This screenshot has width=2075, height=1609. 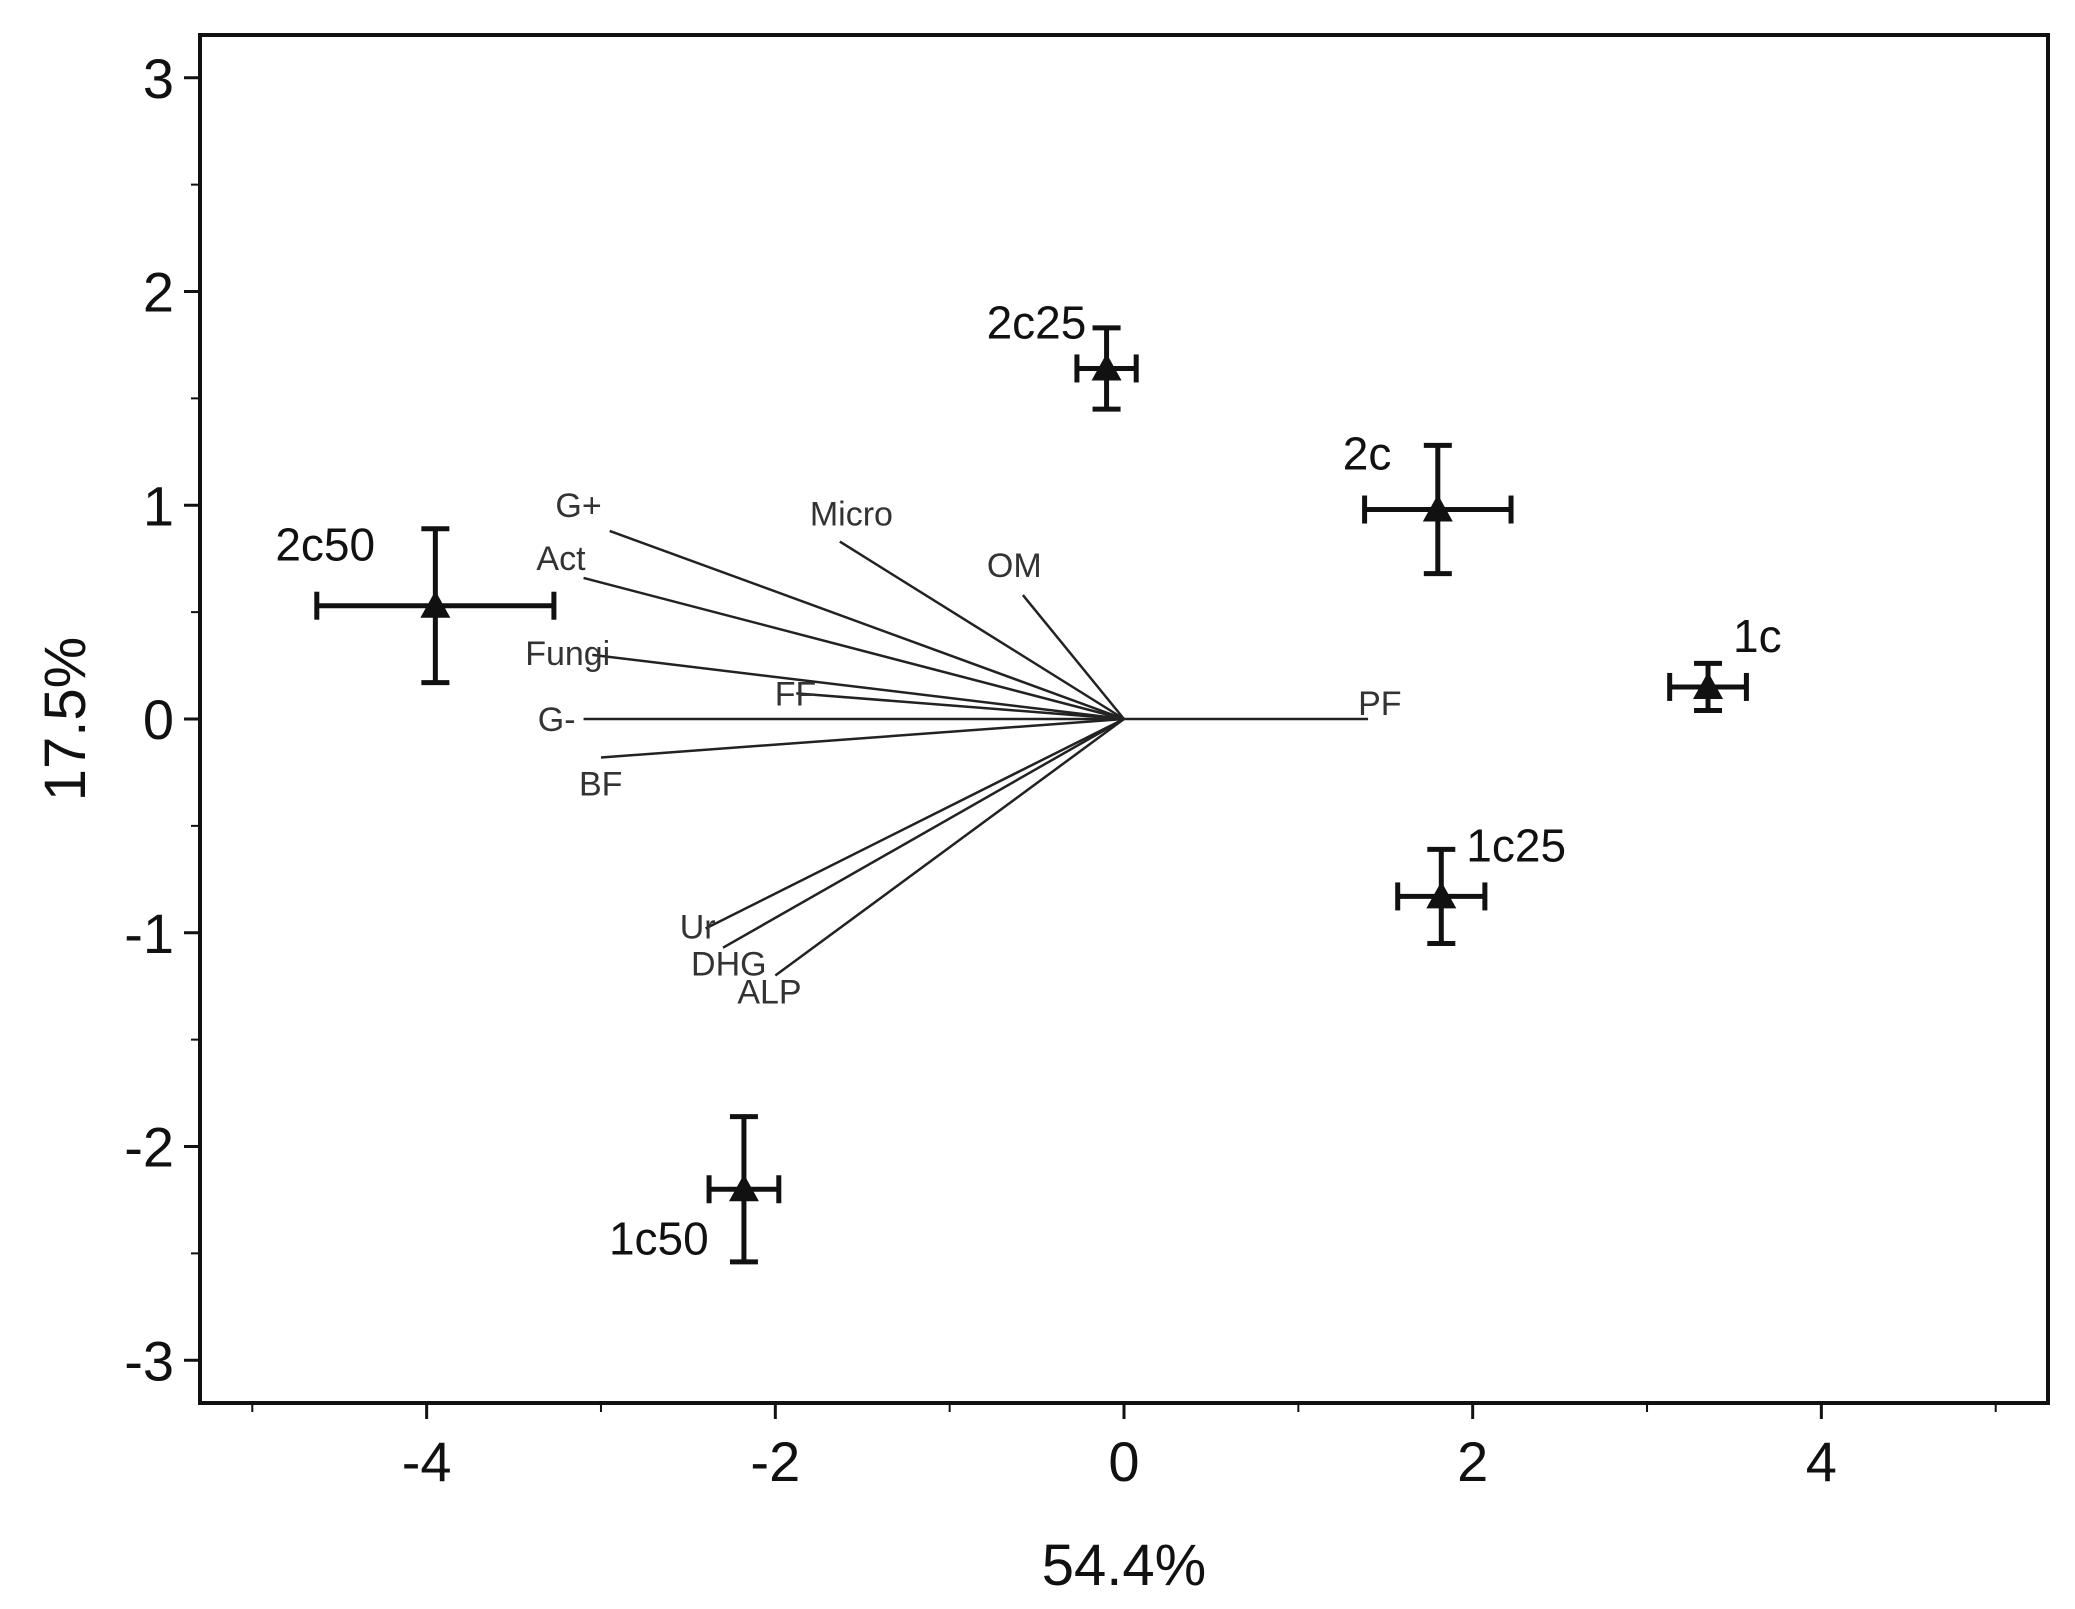 I want to click on y-axis-title: 17.5%, so click(x=65, y=719).